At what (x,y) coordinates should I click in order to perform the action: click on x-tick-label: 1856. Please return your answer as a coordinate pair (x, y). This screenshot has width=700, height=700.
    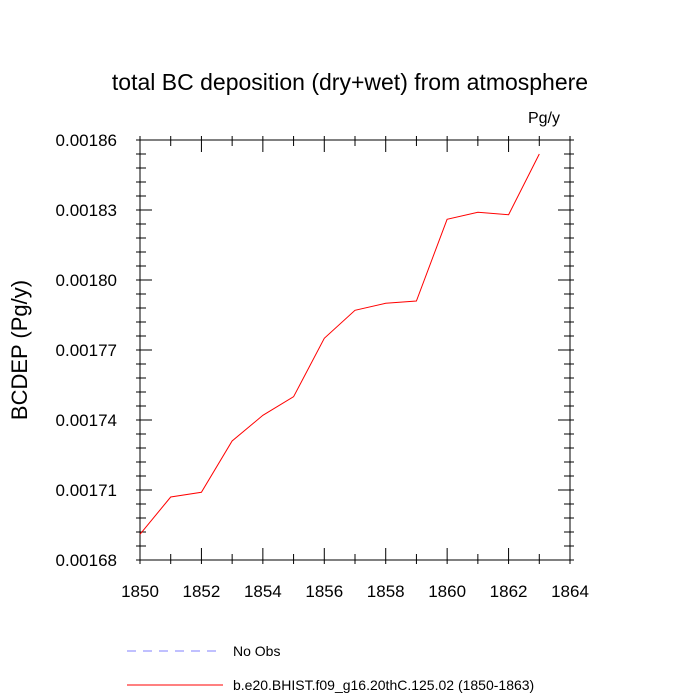
    Looking at the image, I should click on (324, 591).